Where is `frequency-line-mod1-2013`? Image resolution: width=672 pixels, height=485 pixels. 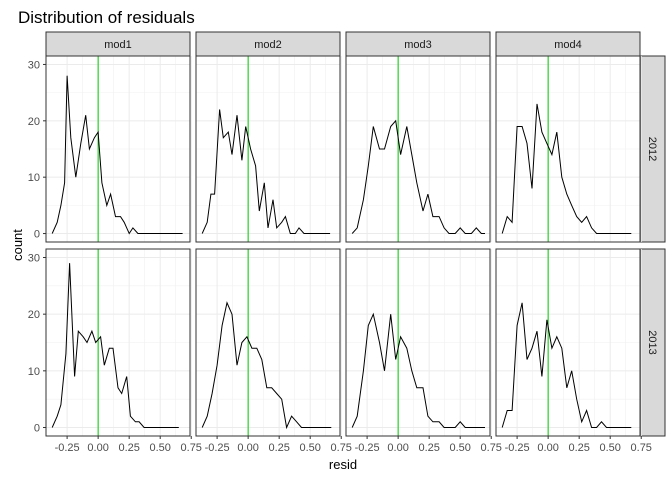 frequency-line-mod1-2013 is located at coordinates (115, 345).